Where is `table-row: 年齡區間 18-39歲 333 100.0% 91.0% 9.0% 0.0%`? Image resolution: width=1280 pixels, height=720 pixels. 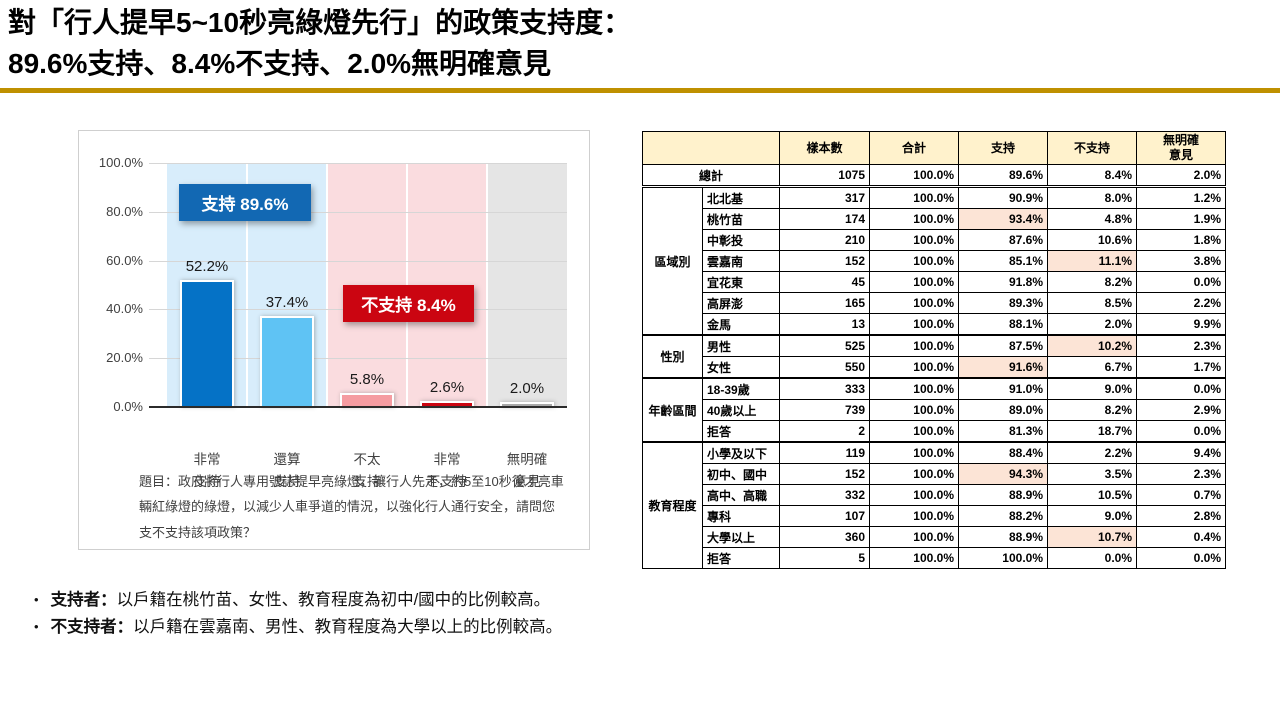 table-row: 年齡區間 18-39歲 333 100.0% 91.0% 9.0% 0.0% is located at coordinates (934, 410).